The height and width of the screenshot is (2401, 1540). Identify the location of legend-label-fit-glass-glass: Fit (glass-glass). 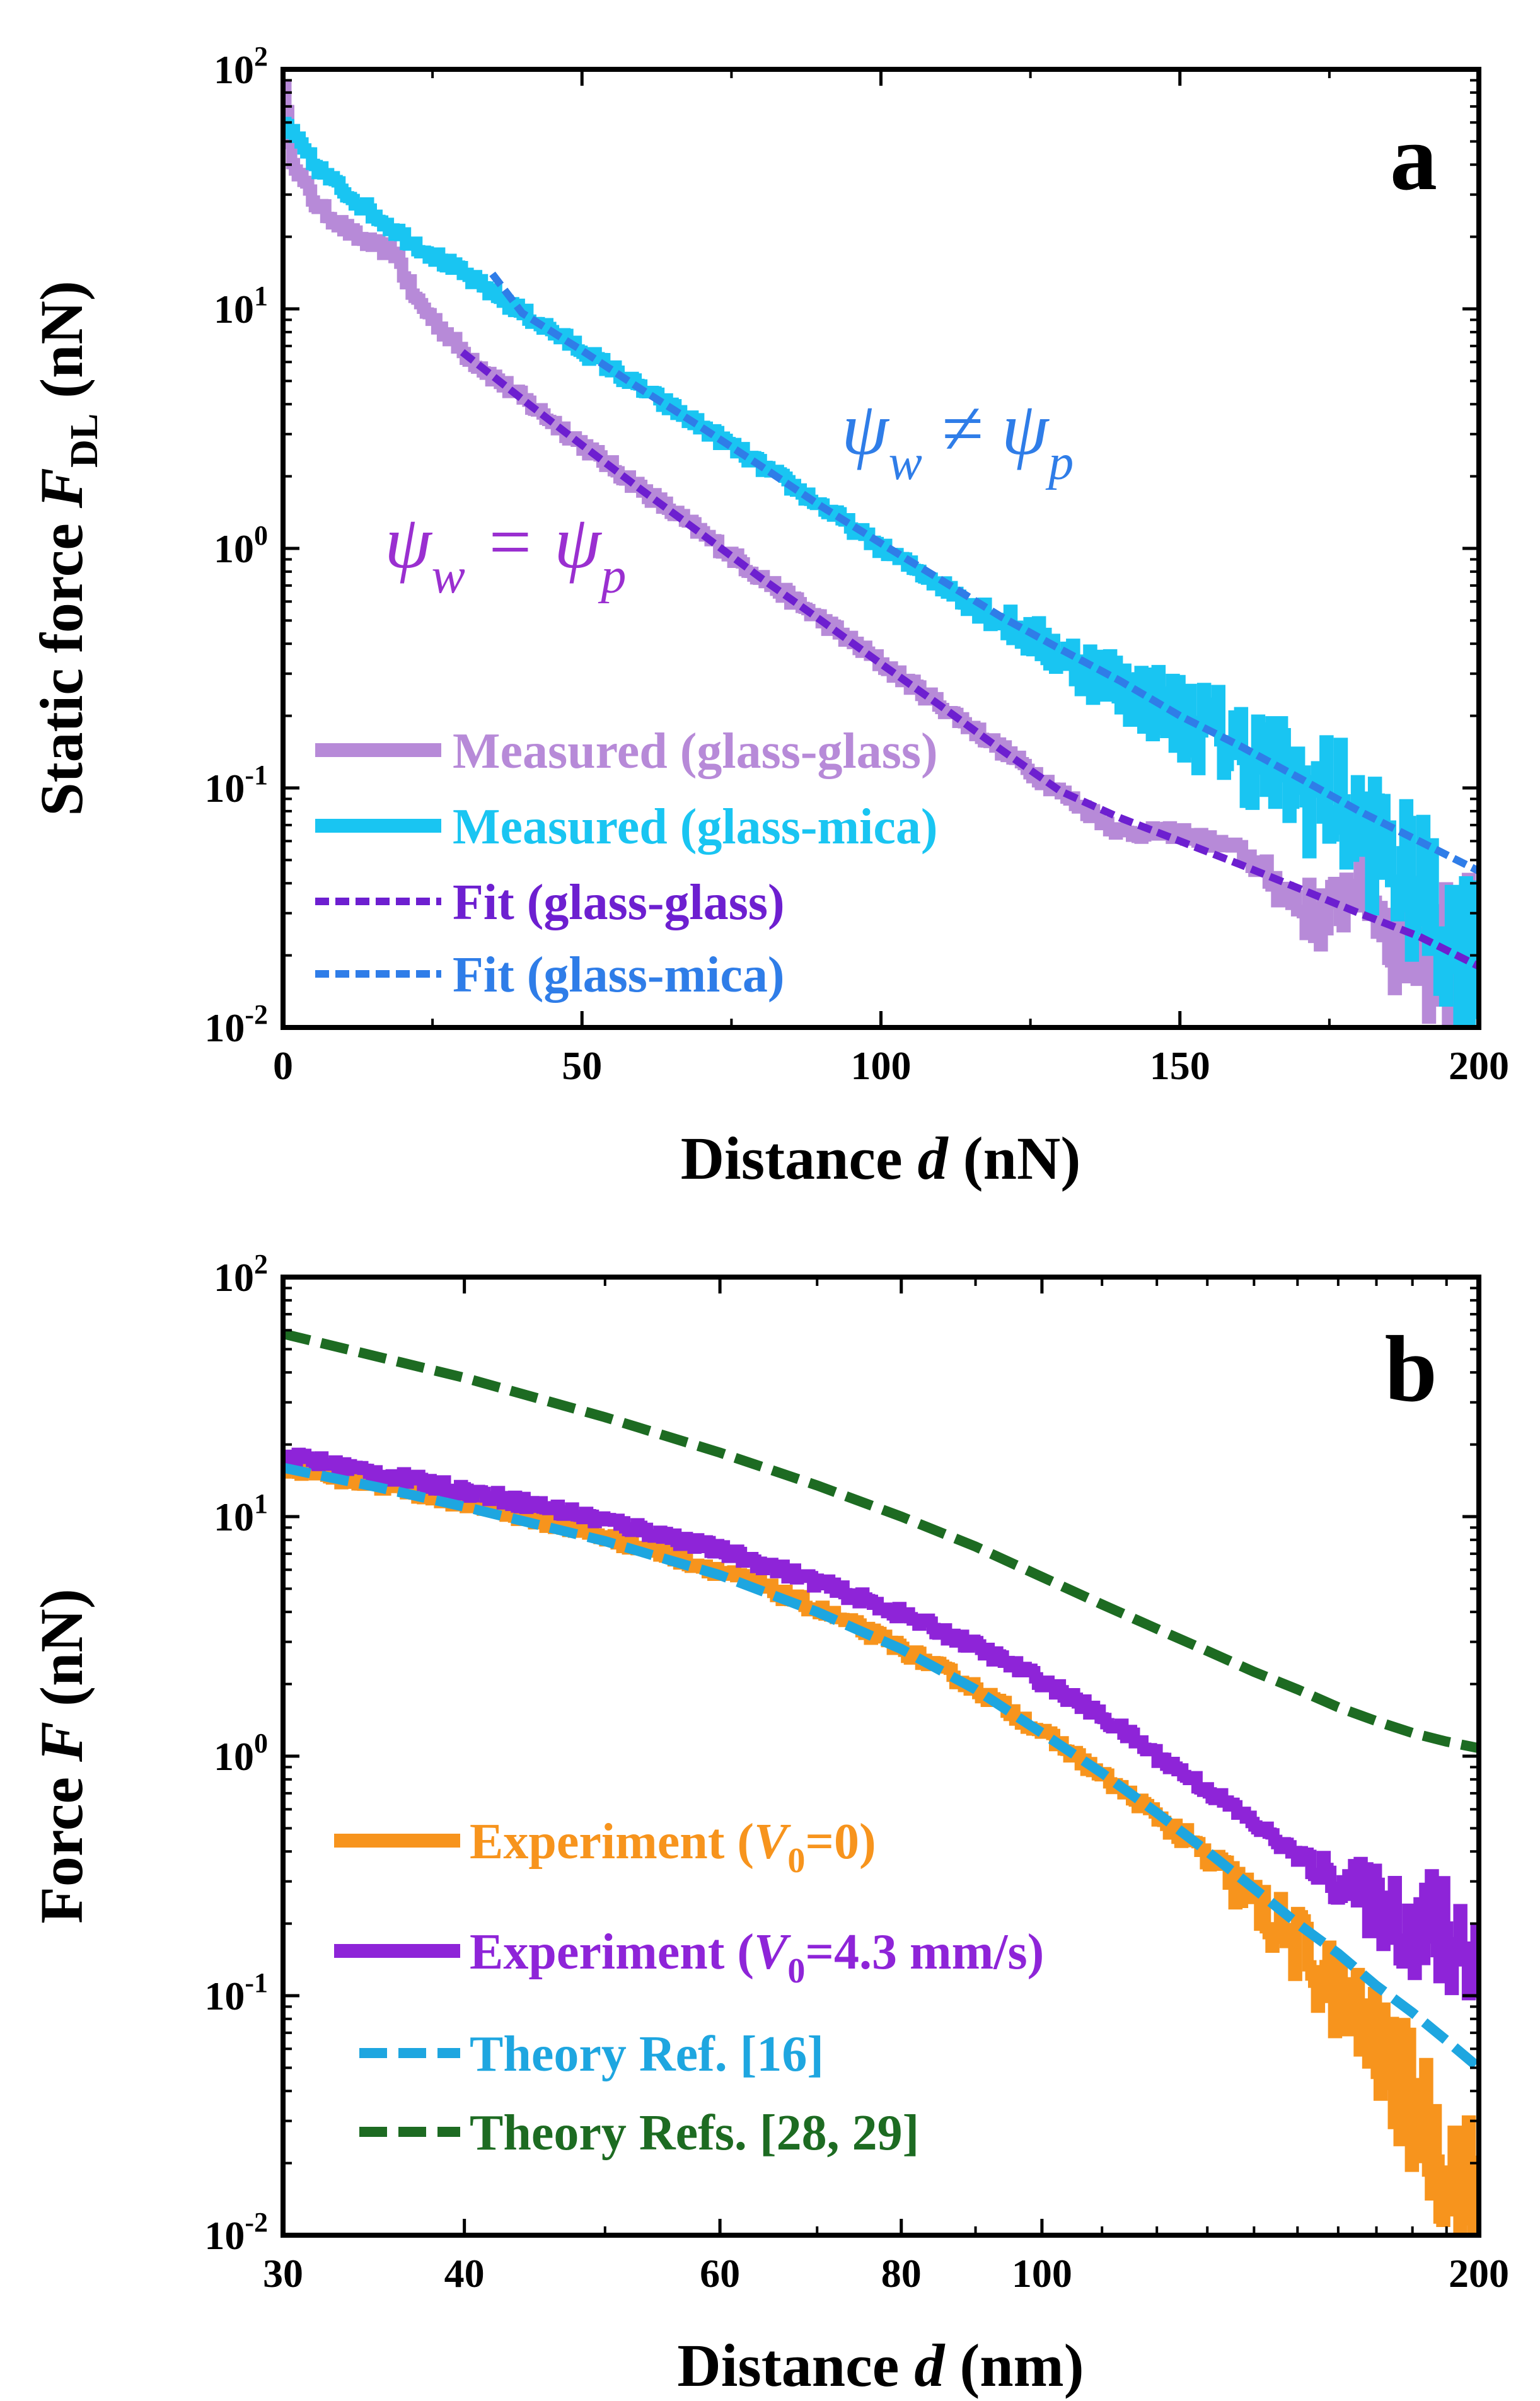
(619, 902).